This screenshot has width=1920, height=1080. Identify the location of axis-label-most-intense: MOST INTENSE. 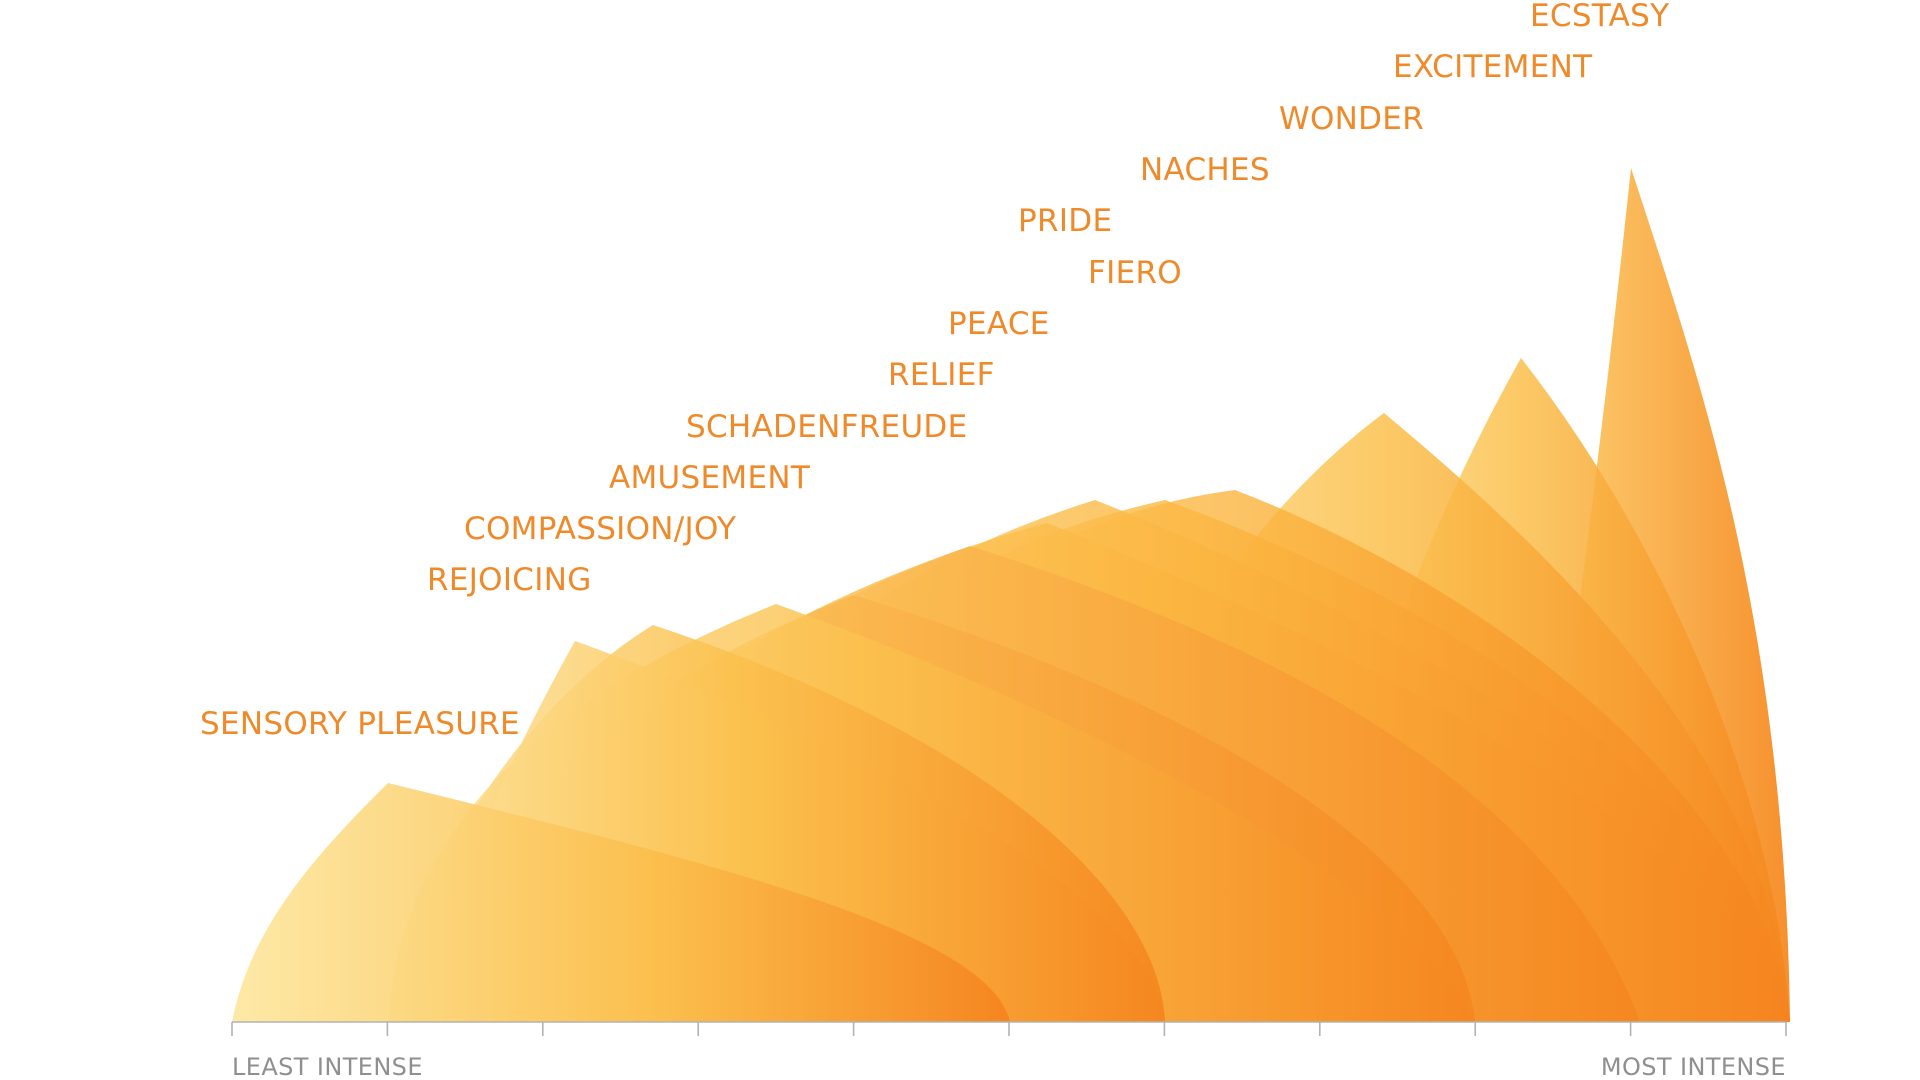
(1693, 1066).